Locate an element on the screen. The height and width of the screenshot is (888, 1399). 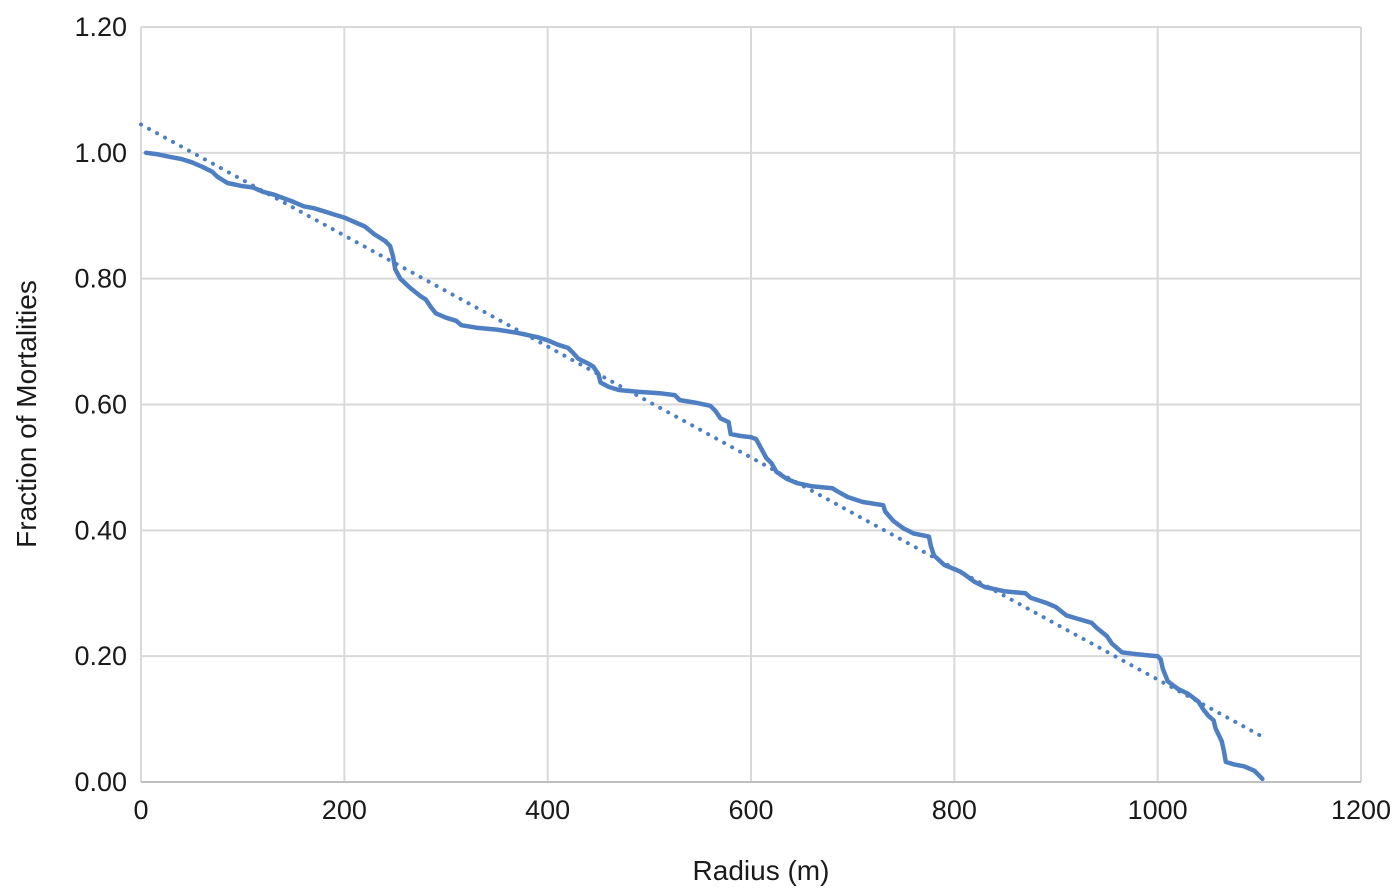
y-tick-label: 0.80 is located at coordinates (100, 279).